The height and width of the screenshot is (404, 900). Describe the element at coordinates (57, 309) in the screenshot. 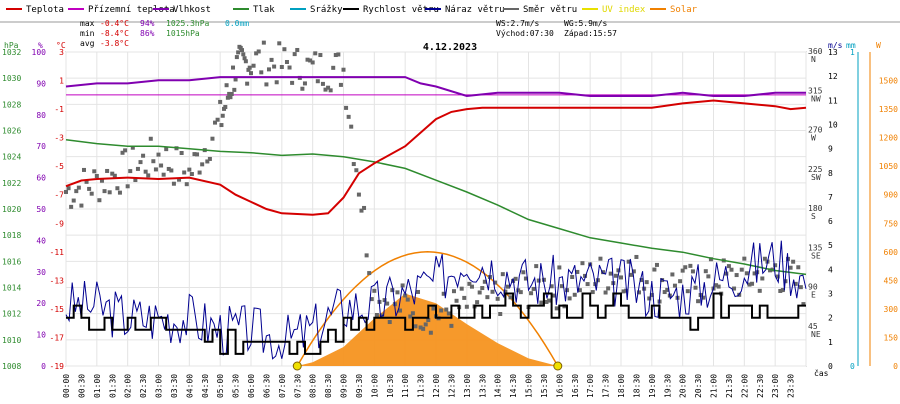

I see `temperature-tick: -15` at that location.